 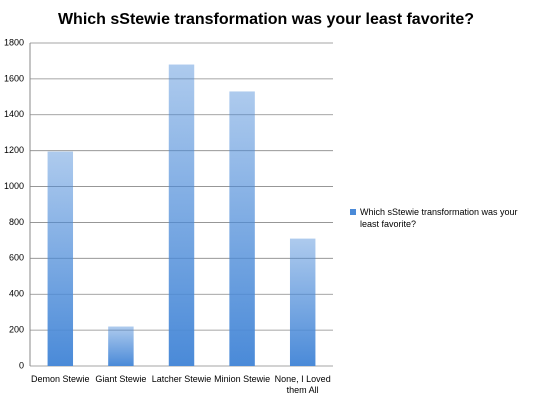 What do you see at coordinates (21, 365) in the screenshot?
I see `y-tick-label: 0` at bounding box center [21, 365].